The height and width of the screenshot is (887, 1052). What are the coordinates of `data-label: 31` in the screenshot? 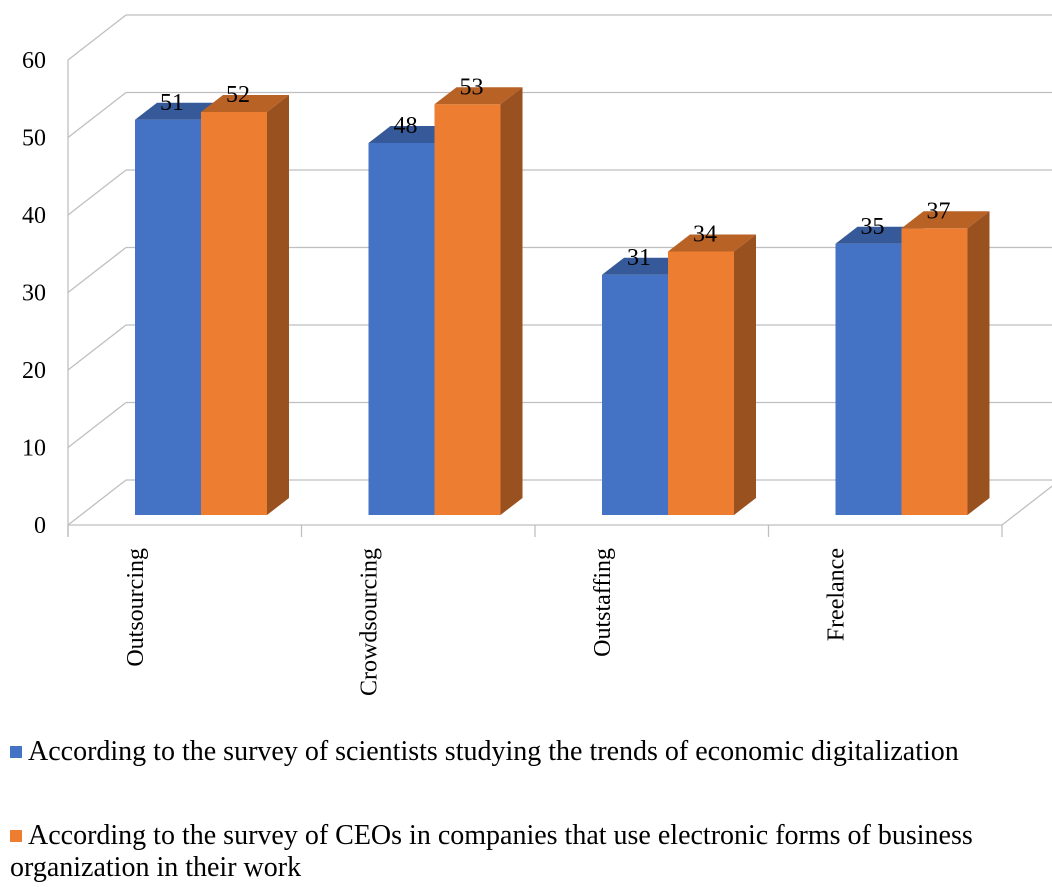 It's located at (639, 258).